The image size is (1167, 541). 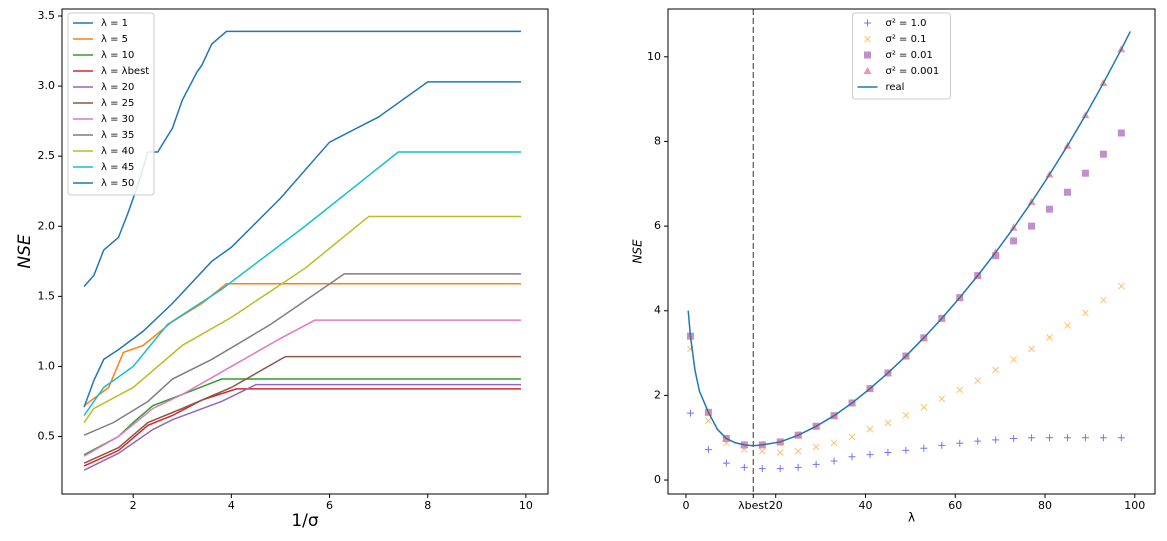 What do you see at coordinates (117, 87) in the screenshot?
I see `legend-label: λ = 20` at bounding box center [117, 87].